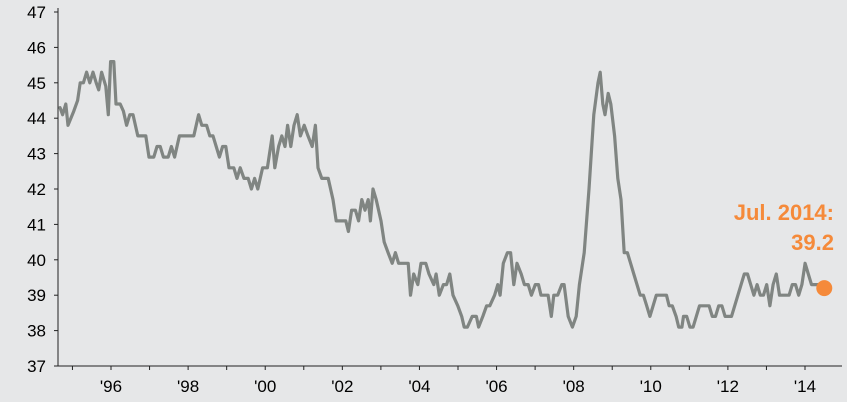 The height and width of the screenshot is (402, 847). I want to click on annotation-marker, so click(824, 288).